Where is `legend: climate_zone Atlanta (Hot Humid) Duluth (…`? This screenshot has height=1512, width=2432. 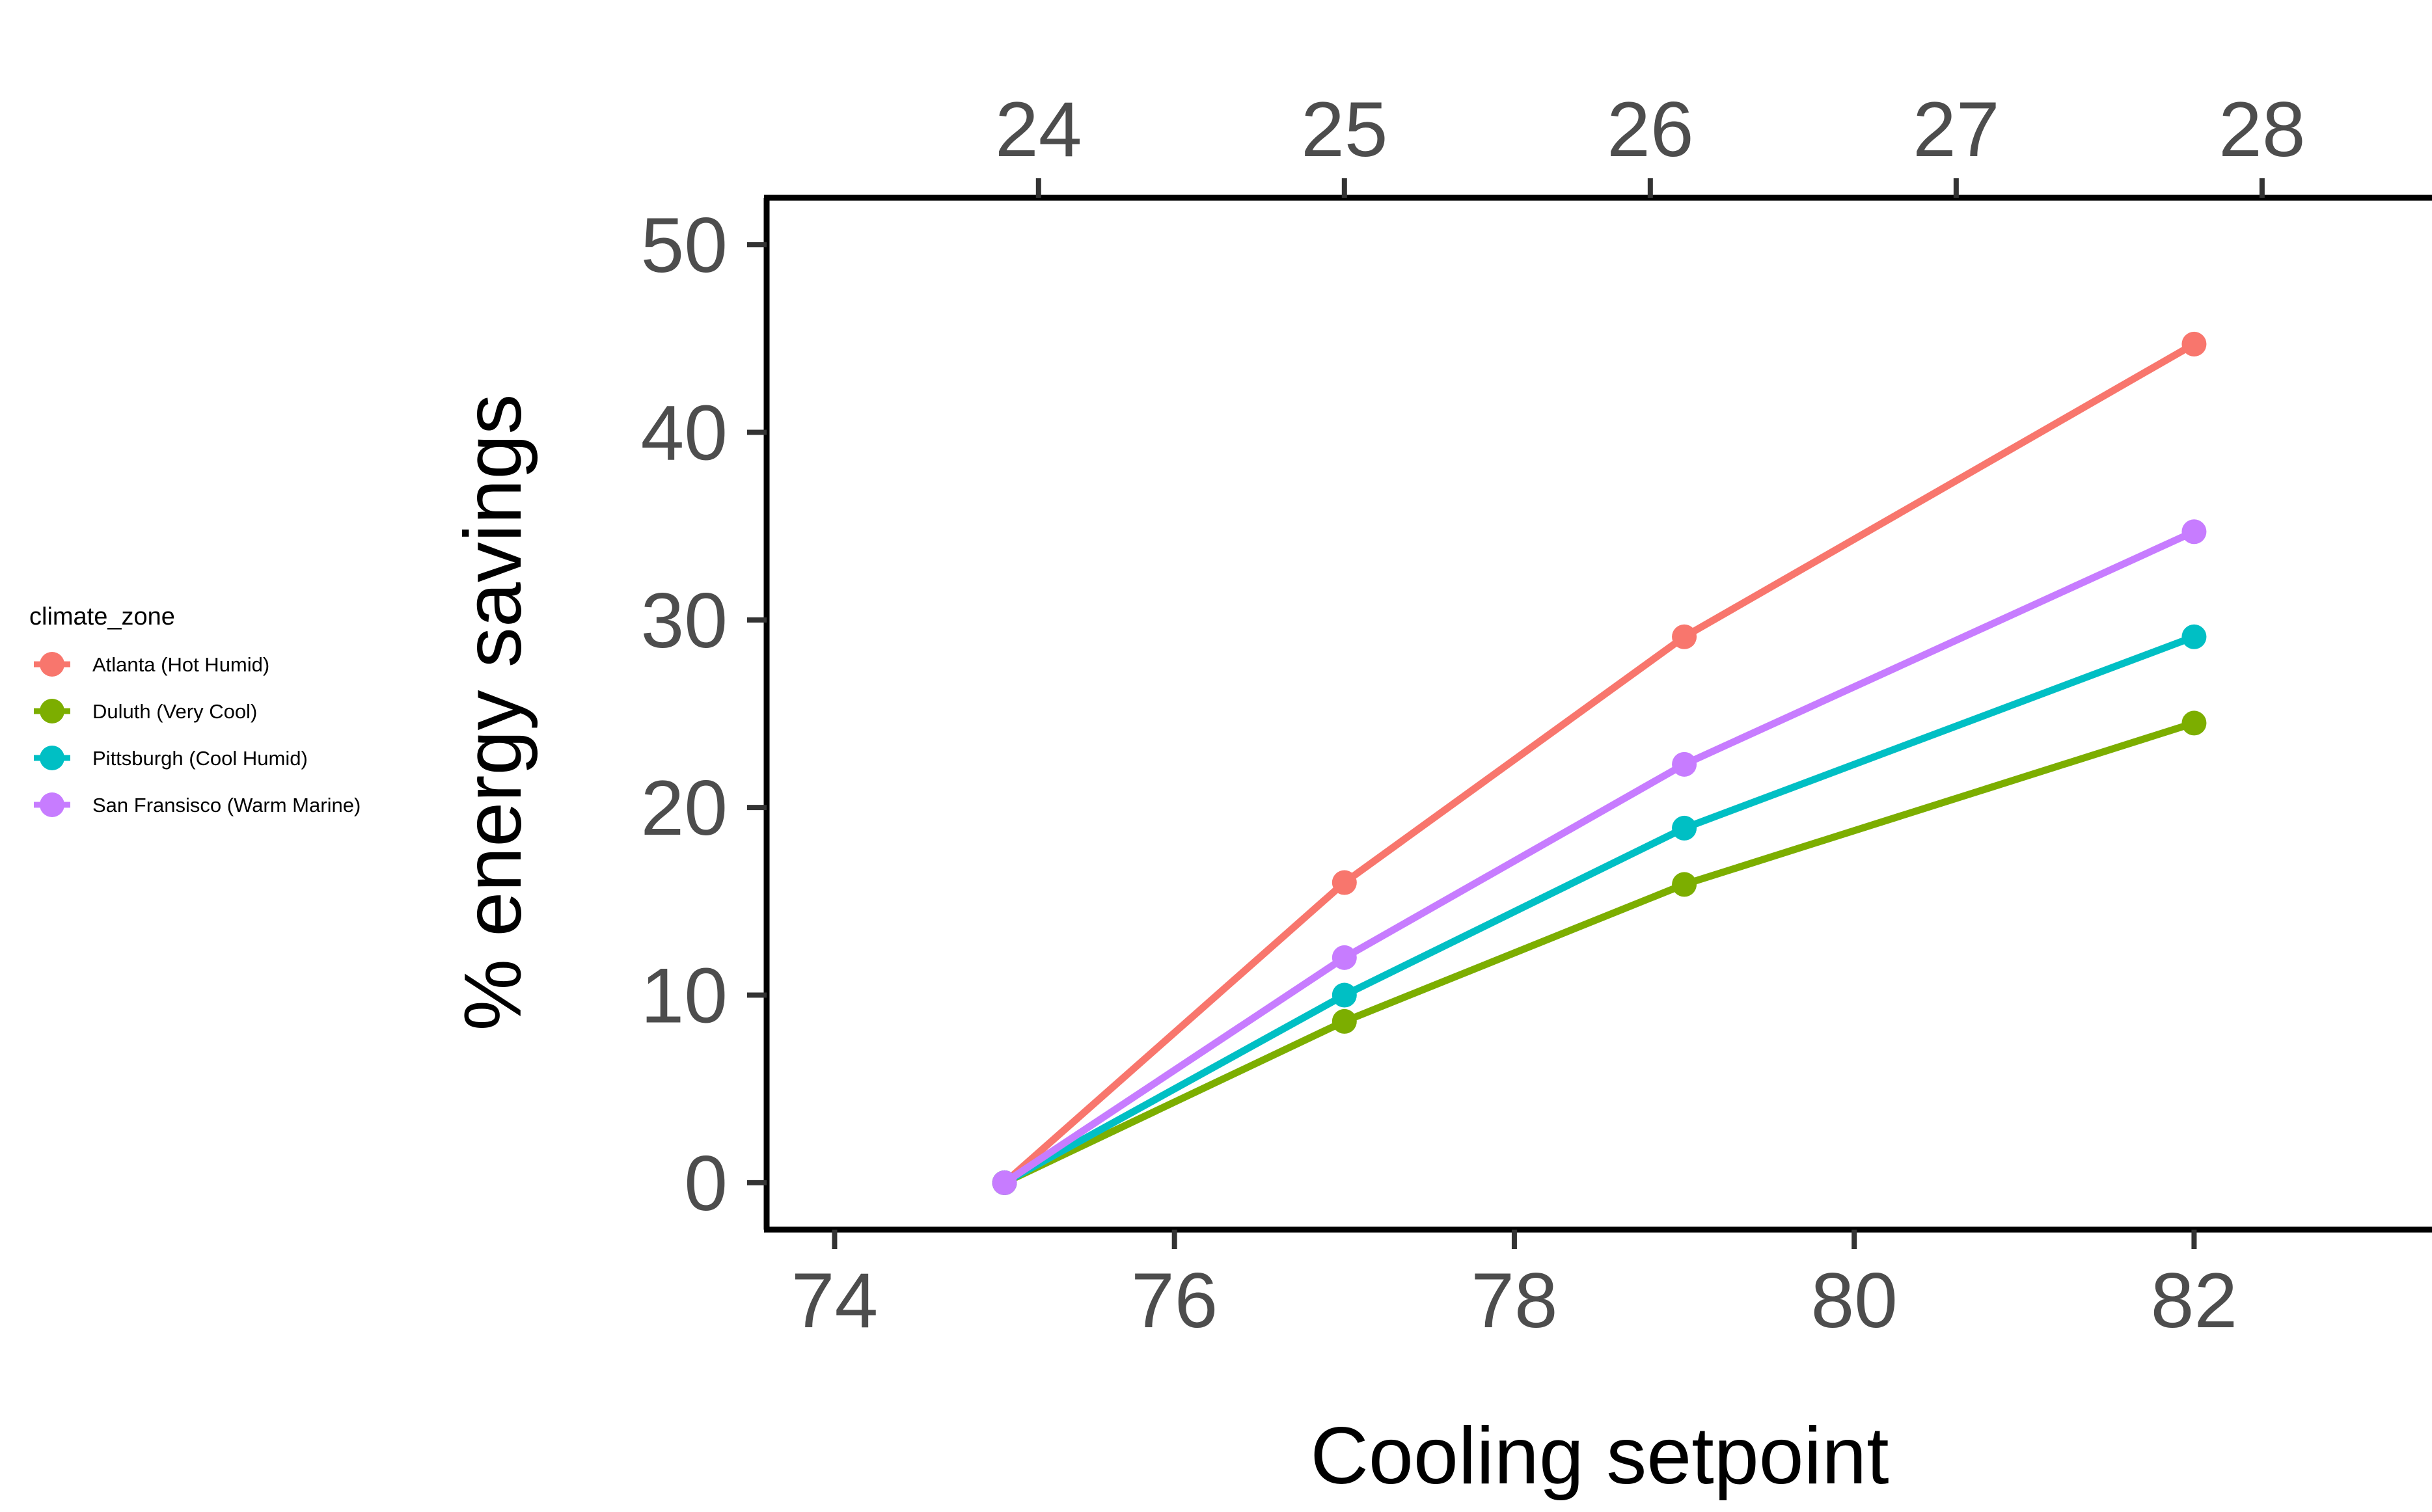
legend: climate_zone Atlanta (Hot Humid) Duluth (… is located at coordinates (195, 710).